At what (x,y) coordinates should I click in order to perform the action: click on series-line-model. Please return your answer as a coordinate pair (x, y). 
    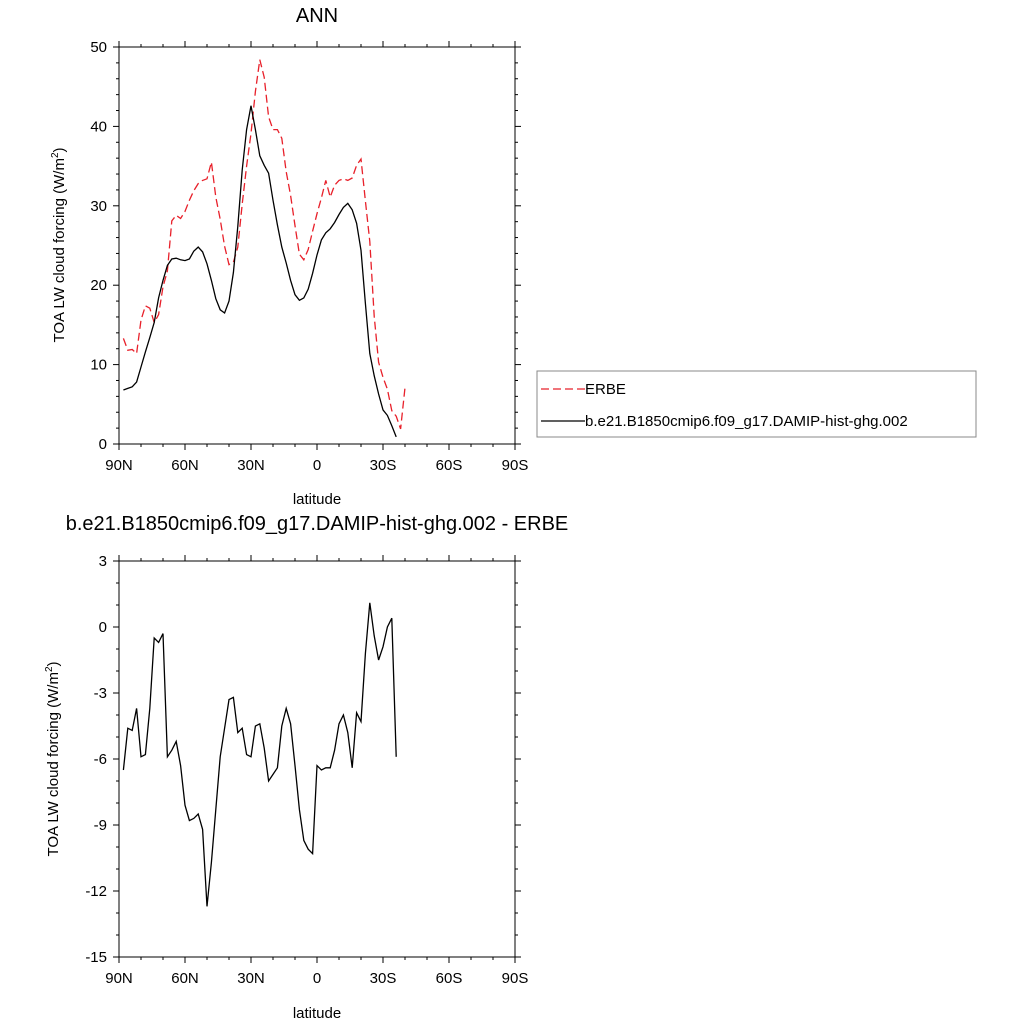
    Looking at the image, I should click on (260, 271).